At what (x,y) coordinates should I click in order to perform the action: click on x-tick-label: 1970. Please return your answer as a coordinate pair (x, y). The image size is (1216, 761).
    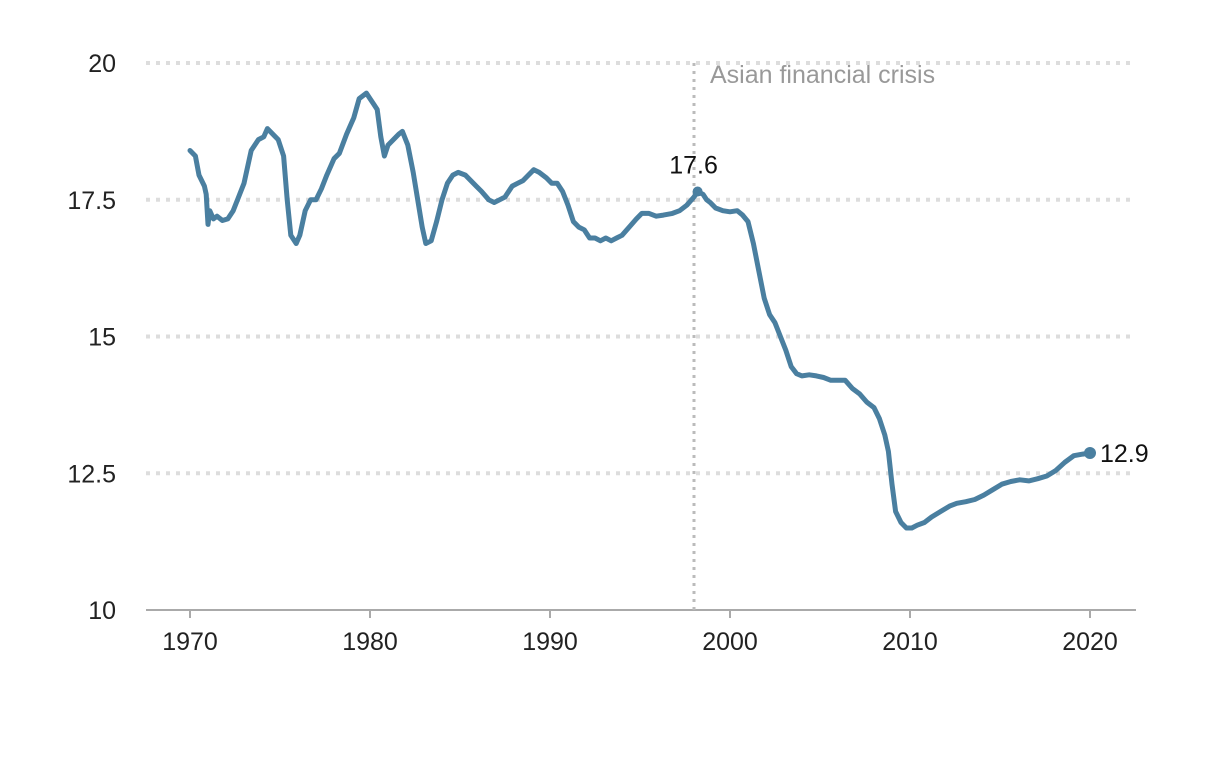
    Looking at the image, I should click on (190, 642).